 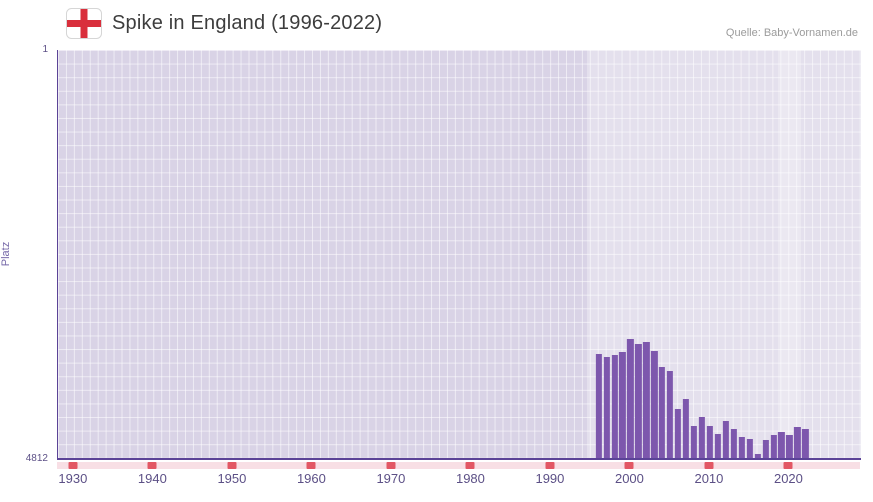 I want to click on decade-marker-1940, so click(x=152, y=465).